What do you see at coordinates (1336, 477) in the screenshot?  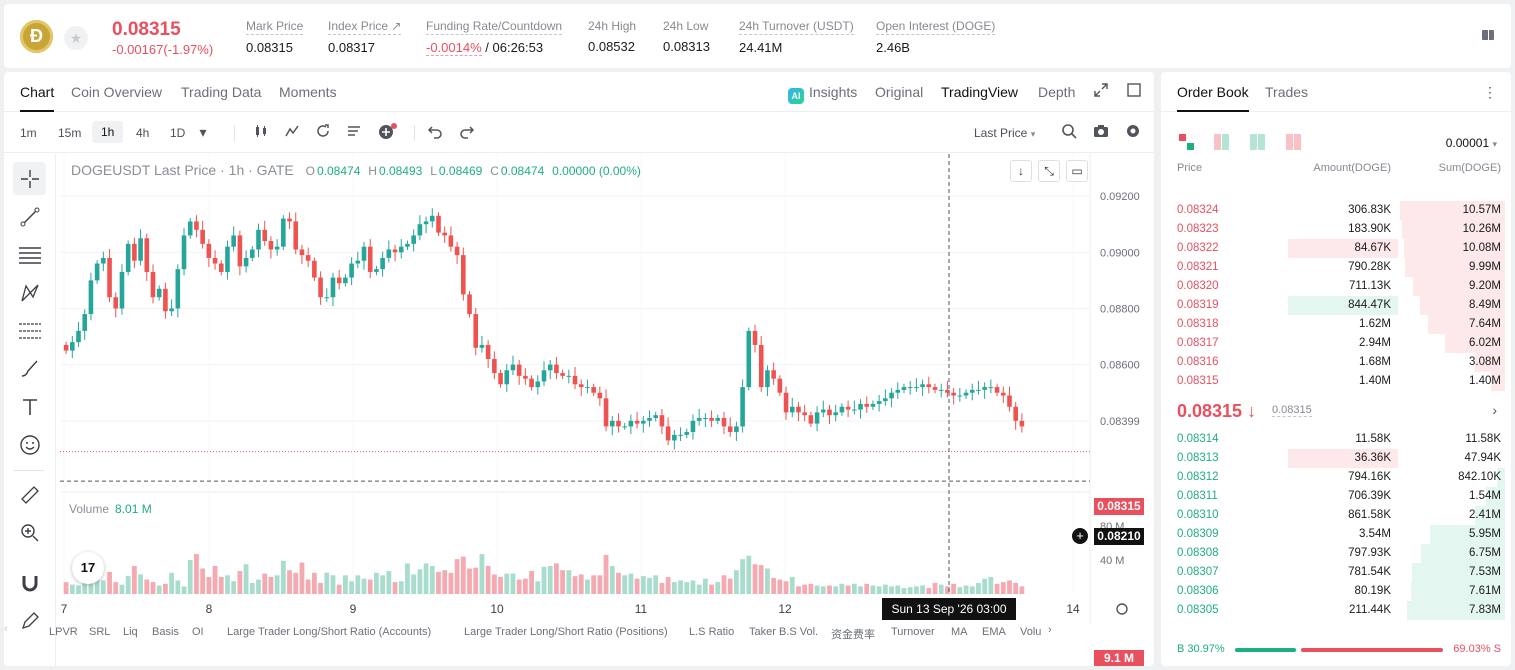 I see `bid-row: 0.08312 794.16K 842.10K` at bounding box center [1336, 477].